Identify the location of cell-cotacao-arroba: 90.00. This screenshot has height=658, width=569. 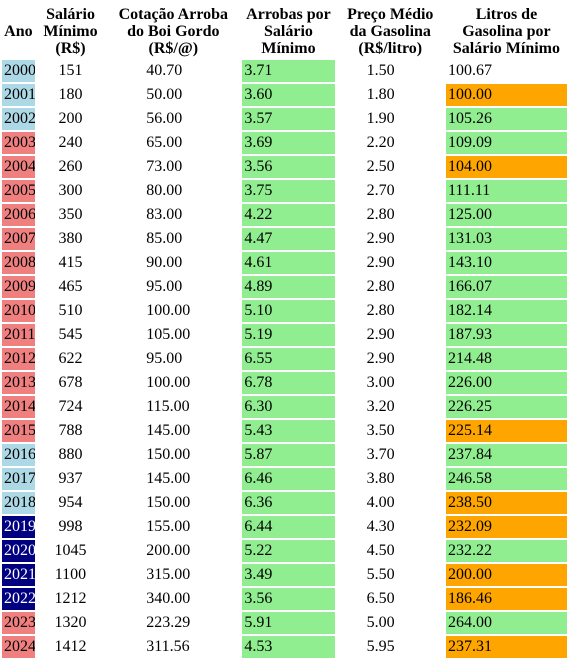
(164, 262).